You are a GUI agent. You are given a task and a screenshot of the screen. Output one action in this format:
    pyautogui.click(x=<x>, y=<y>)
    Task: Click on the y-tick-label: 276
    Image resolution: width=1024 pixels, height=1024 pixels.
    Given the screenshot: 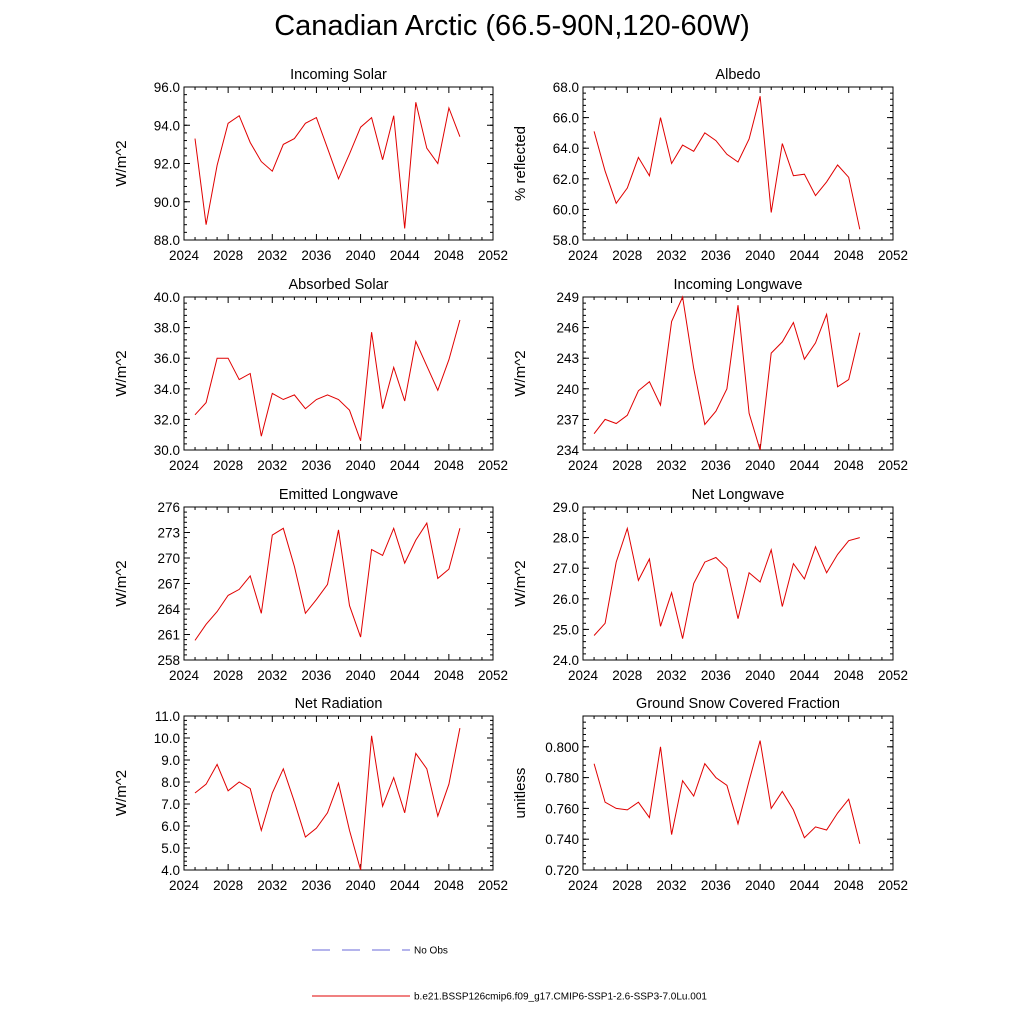 What is the action you would take?
    pyautogui.click(x=168, y=507)
    